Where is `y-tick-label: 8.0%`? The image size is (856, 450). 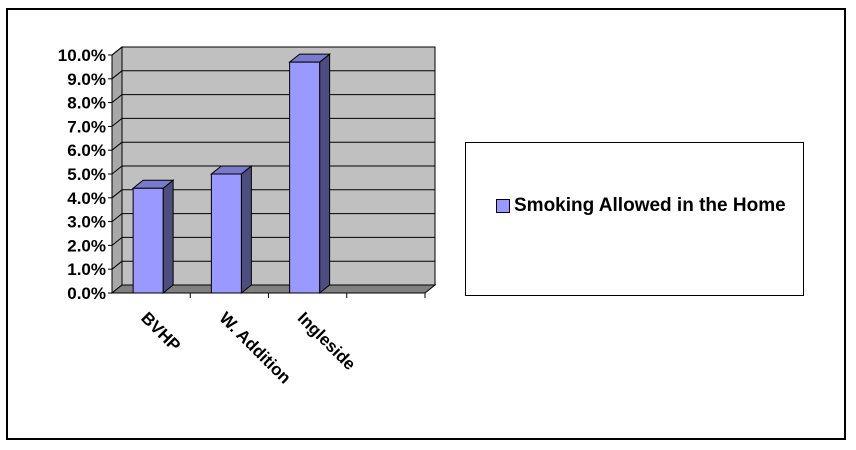
y-tick-label: 8.0% is located at coordinates (86, 103).